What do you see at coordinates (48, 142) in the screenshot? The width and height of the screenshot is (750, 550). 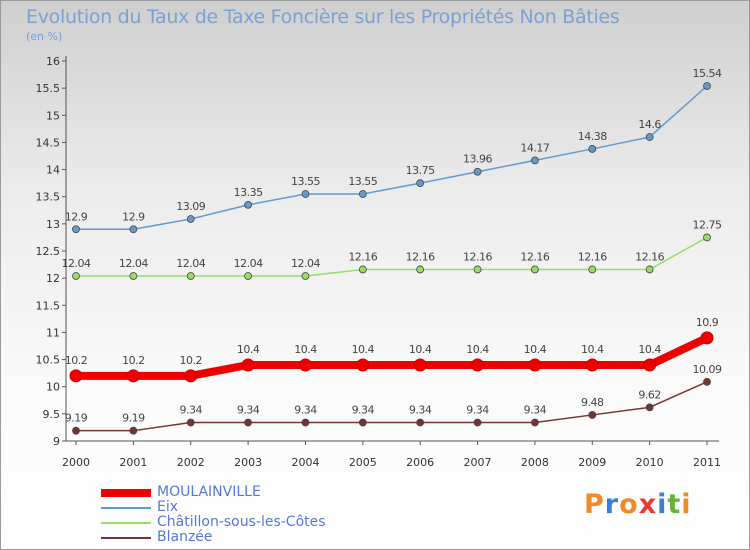 I see `y-tick-label: 14.5` at bounding box center [48, 142].